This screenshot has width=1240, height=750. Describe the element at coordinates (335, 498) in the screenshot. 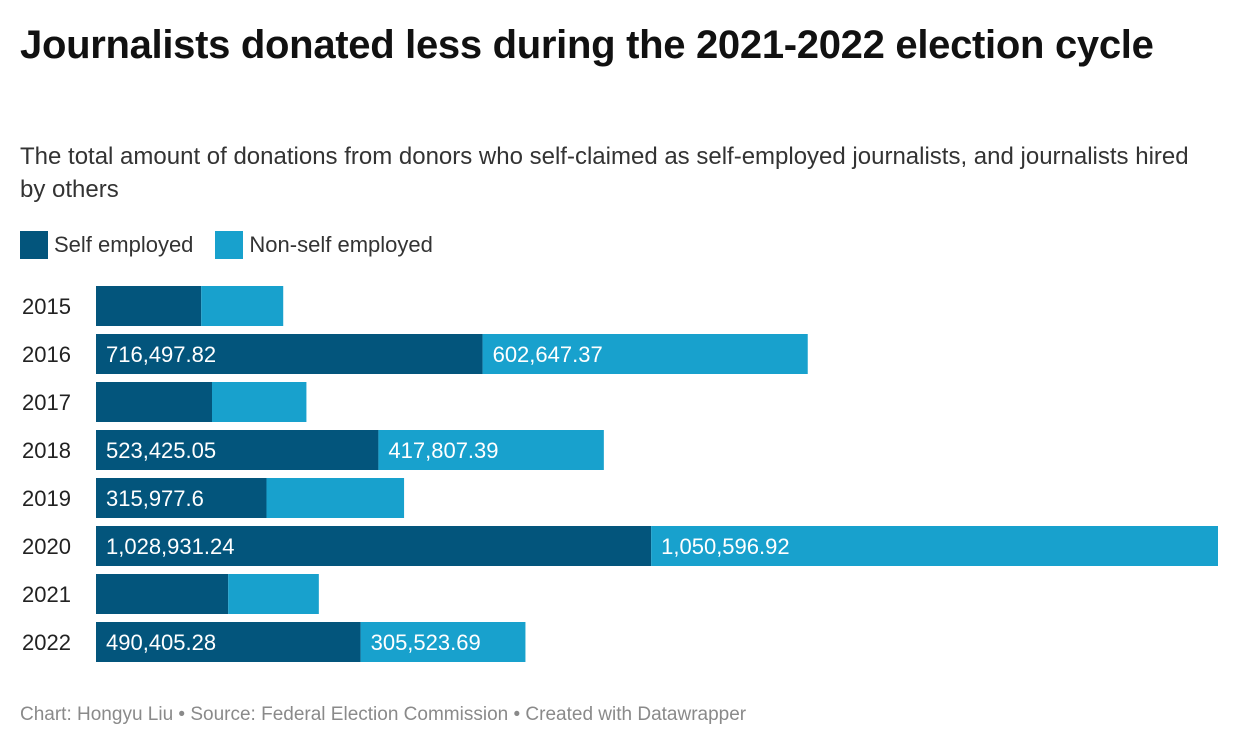

I see `bar-non-self-employed-2019` at that location.